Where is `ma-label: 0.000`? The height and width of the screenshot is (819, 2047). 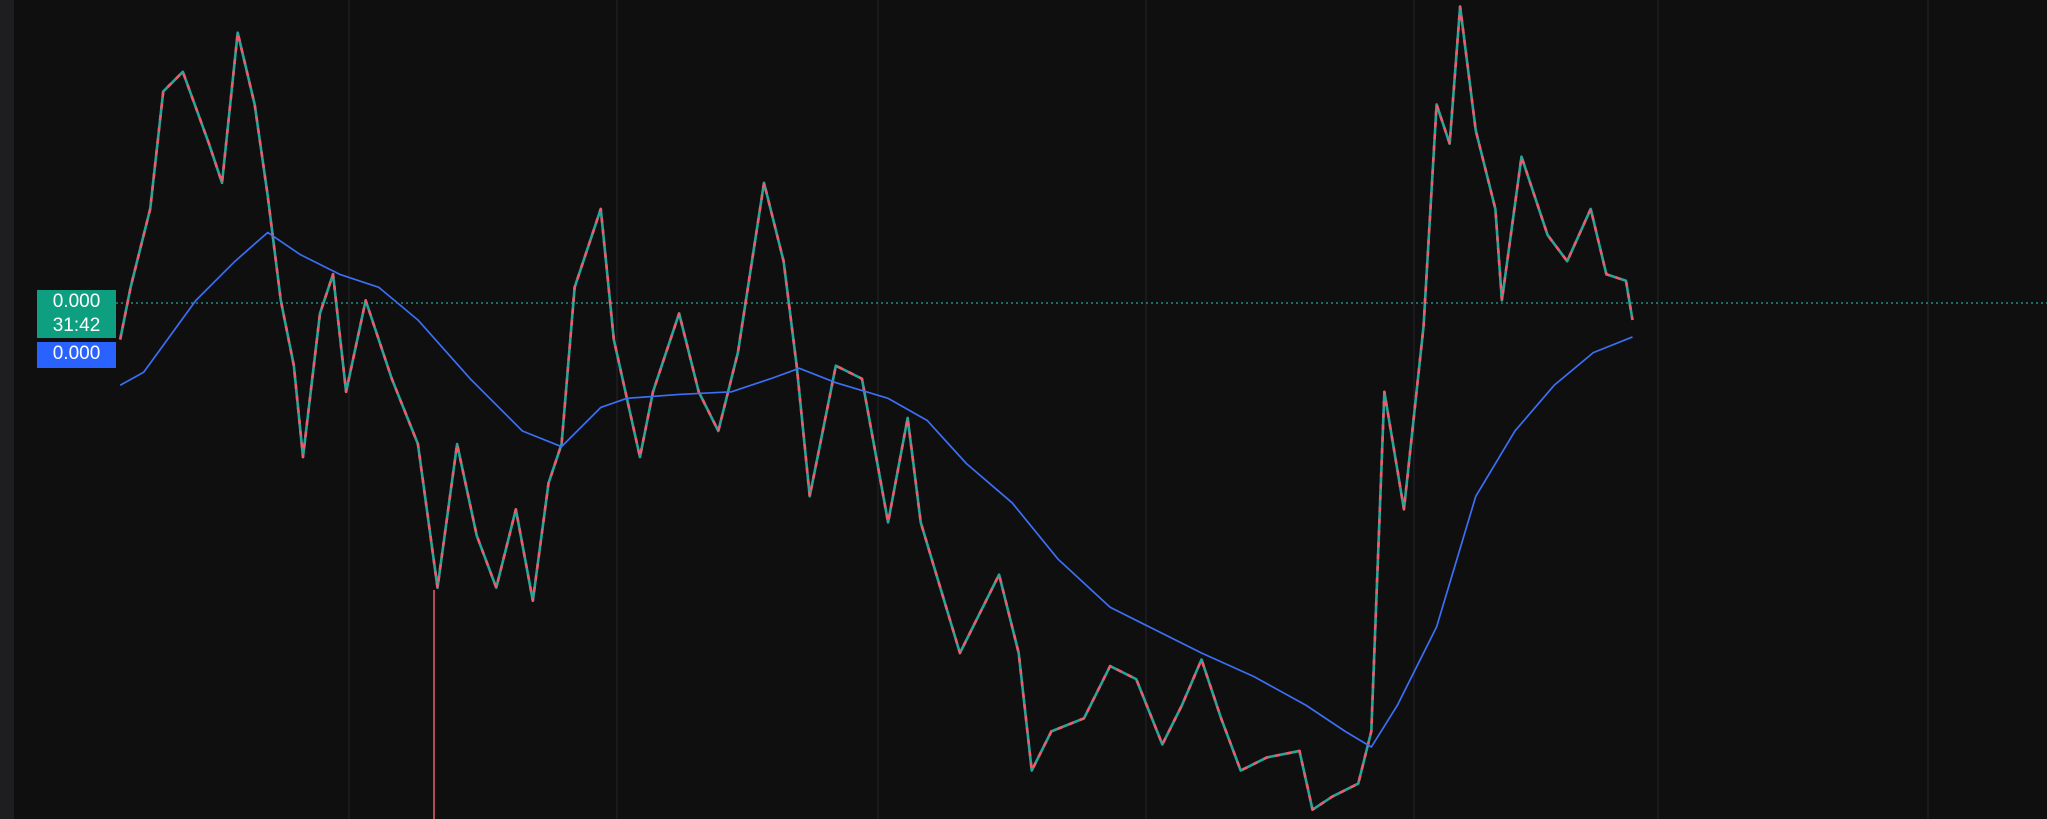 ma-label: 0.000 is located at coordinates (76, 353).